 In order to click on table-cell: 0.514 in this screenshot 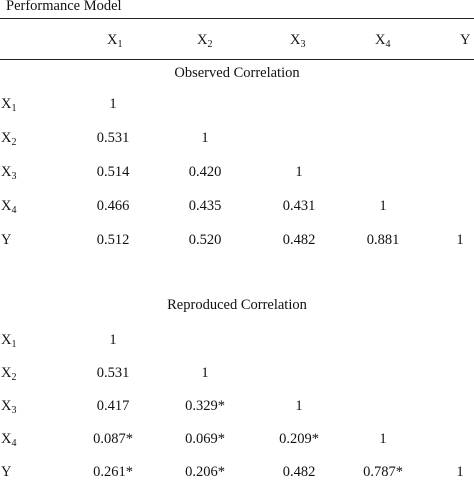, I will do `click(113, 172)`.